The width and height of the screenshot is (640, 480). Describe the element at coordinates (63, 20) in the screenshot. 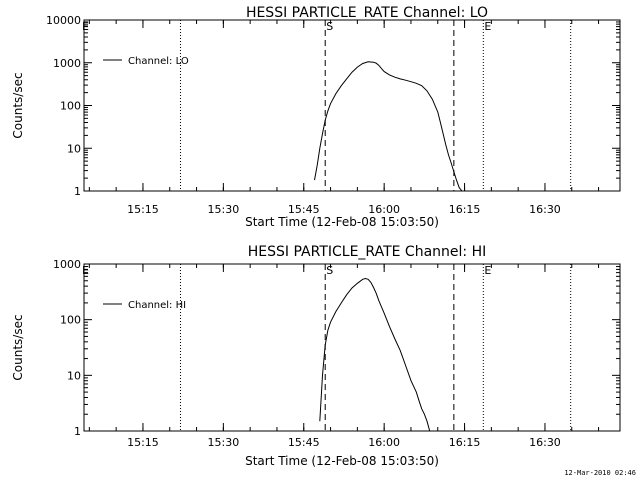

I see `y-tick-label: 10000` at that location.